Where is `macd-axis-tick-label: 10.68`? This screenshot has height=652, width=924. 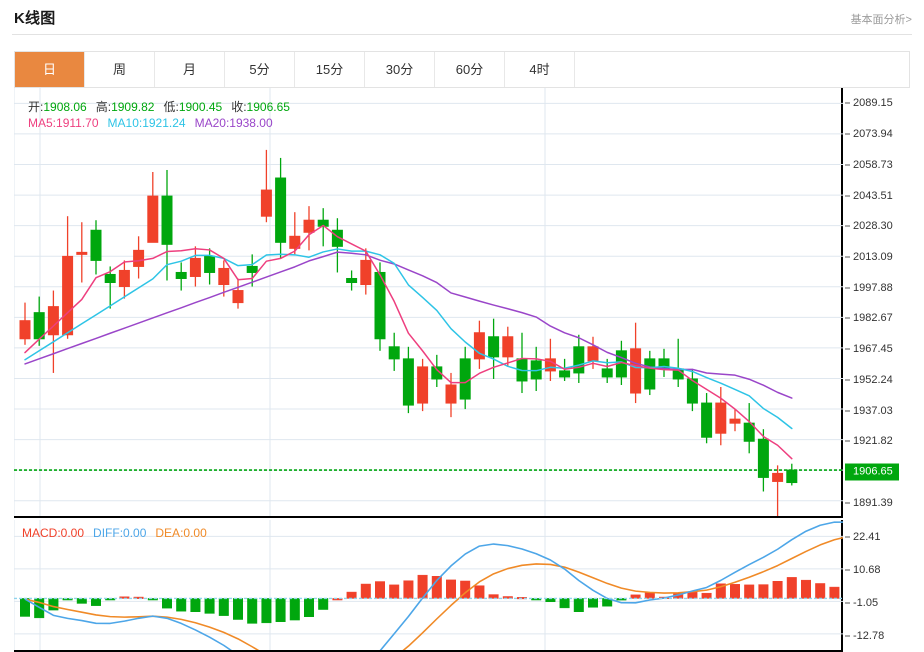 macd-axis-tick-label: 10.68 is located at coordinates (867, 569).